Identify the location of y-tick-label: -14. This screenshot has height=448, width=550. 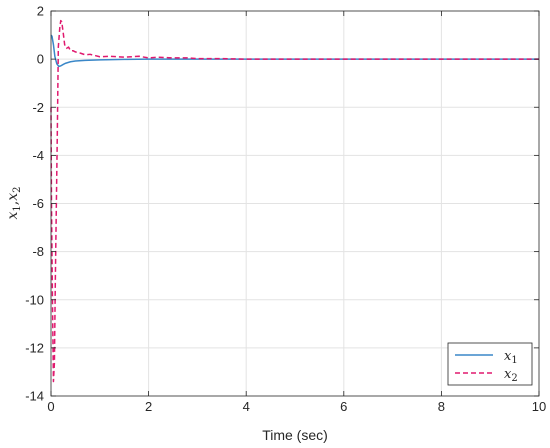
(34, 396).